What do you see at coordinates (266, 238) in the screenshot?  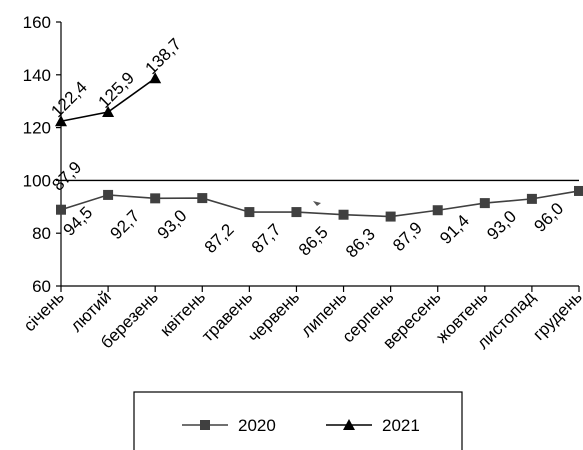 I see `data-label-2020: 87,7` at bounding box center [266, 238].